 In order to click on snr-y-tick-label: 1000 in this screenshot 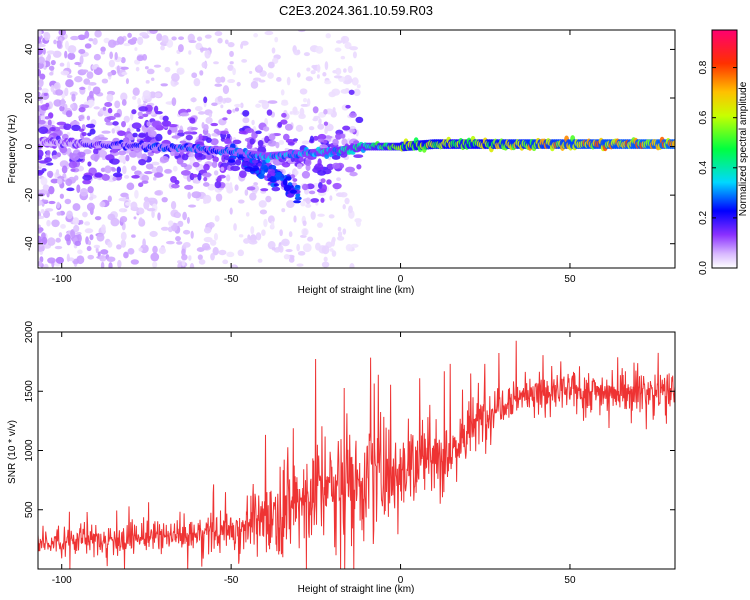, I will do `click(29, 450)`.